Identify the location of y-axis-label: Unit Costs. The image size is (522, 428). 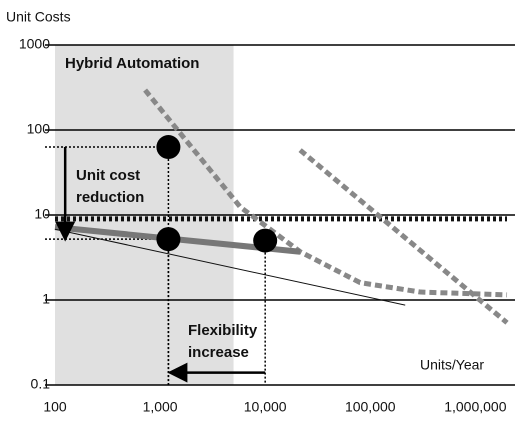
(38, 17).